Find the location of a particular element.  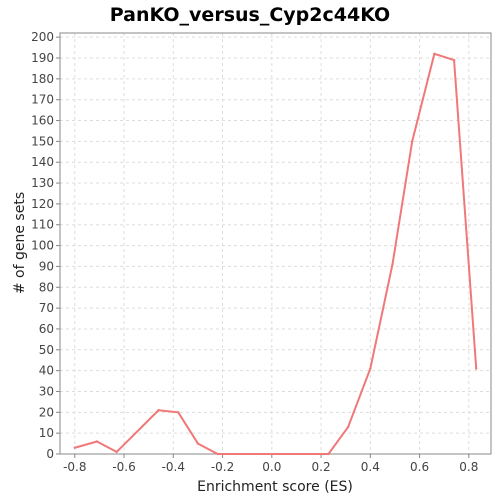

x-axis-title: Enrichment score (ES) is located at coordinates (275, 487).